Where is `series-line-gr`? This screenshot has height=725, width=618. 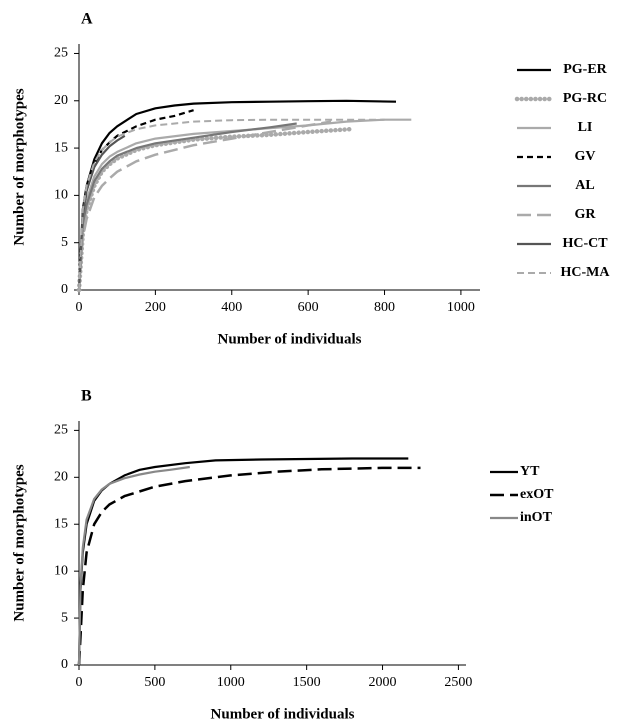
series-line-gr is located at coordinates (204, 205).